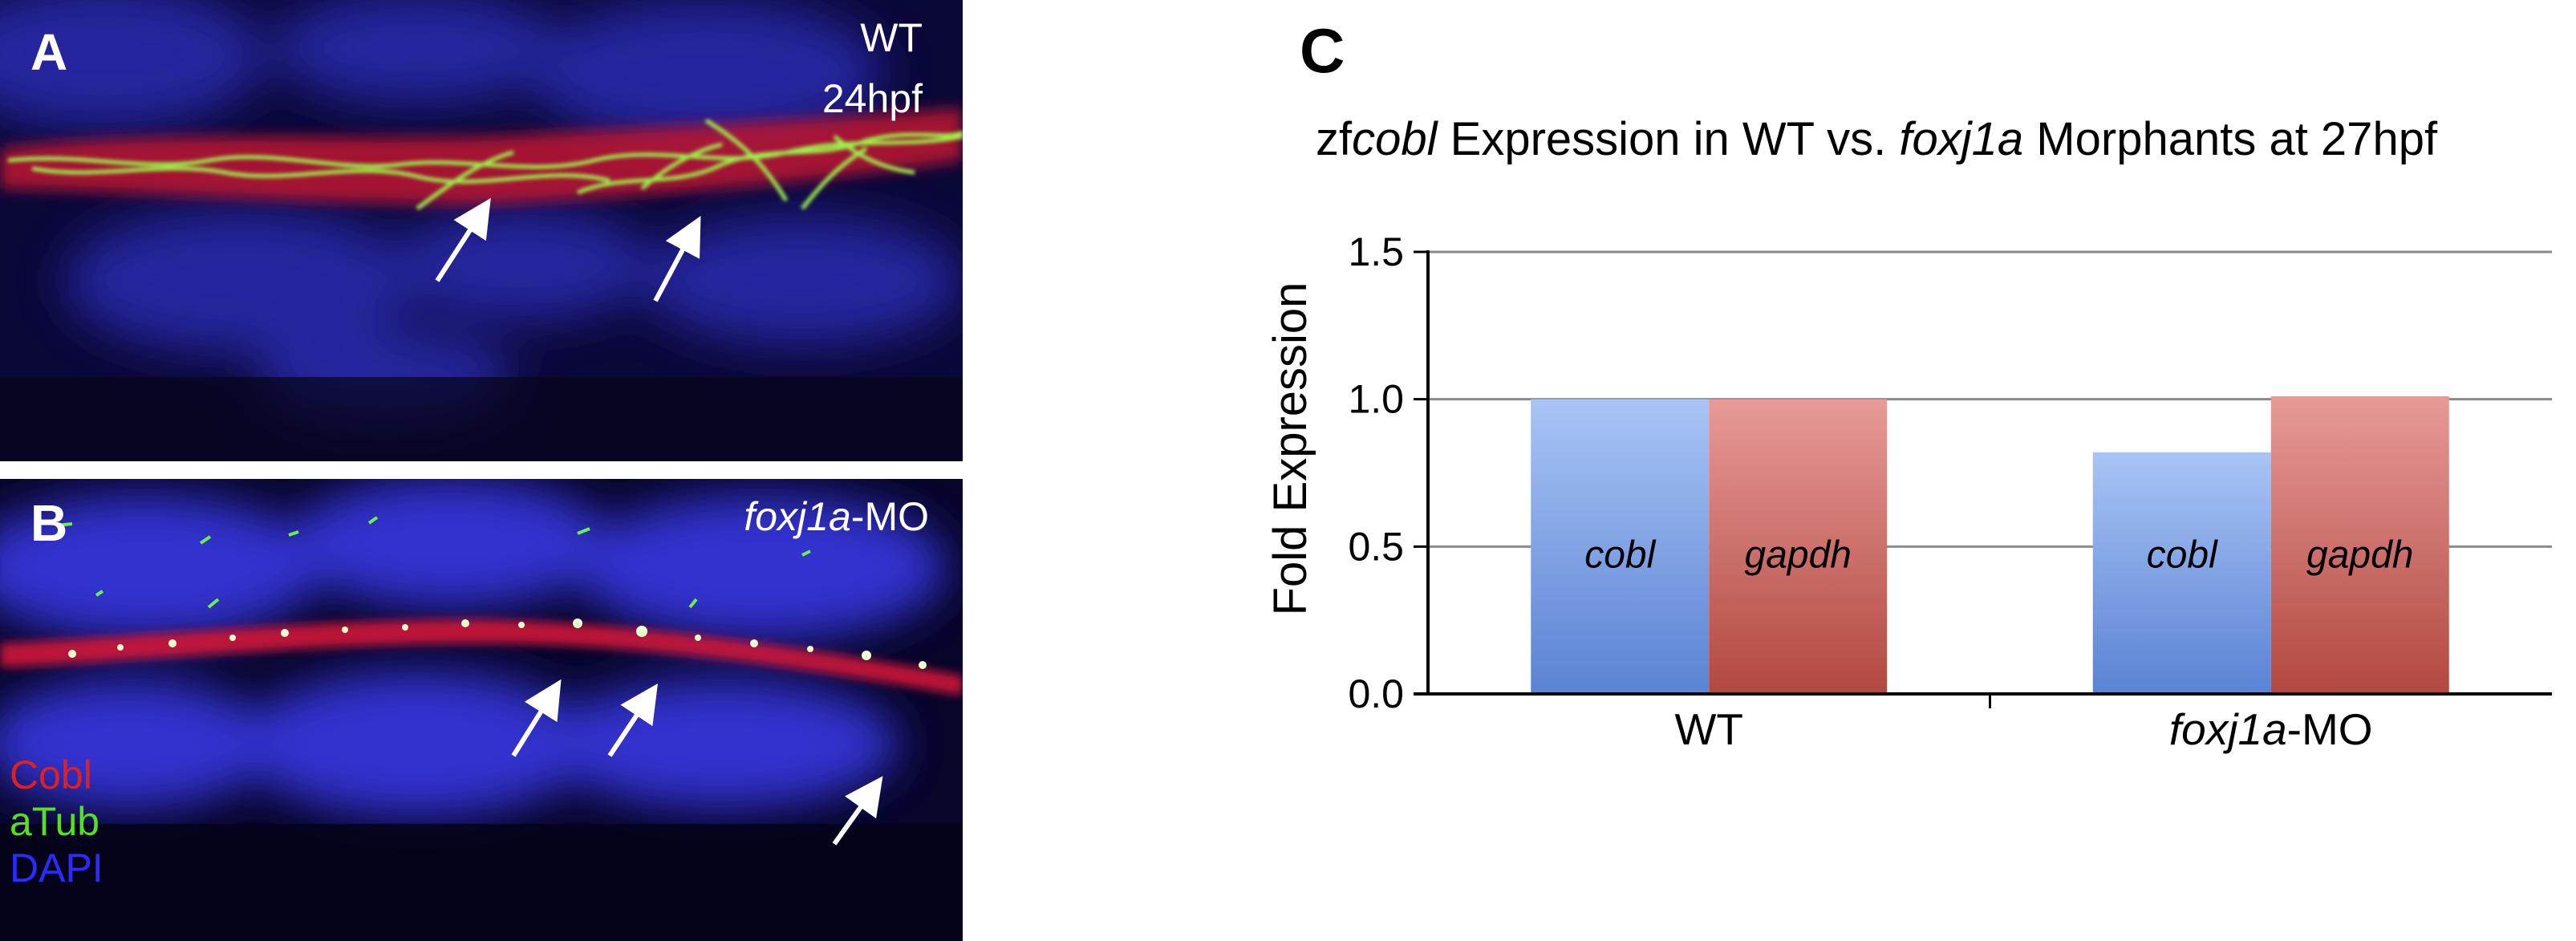 The height and width of the screenshot is (941, 2576). I want to click on x-category-label-text: -MO, so click(2330, 729).